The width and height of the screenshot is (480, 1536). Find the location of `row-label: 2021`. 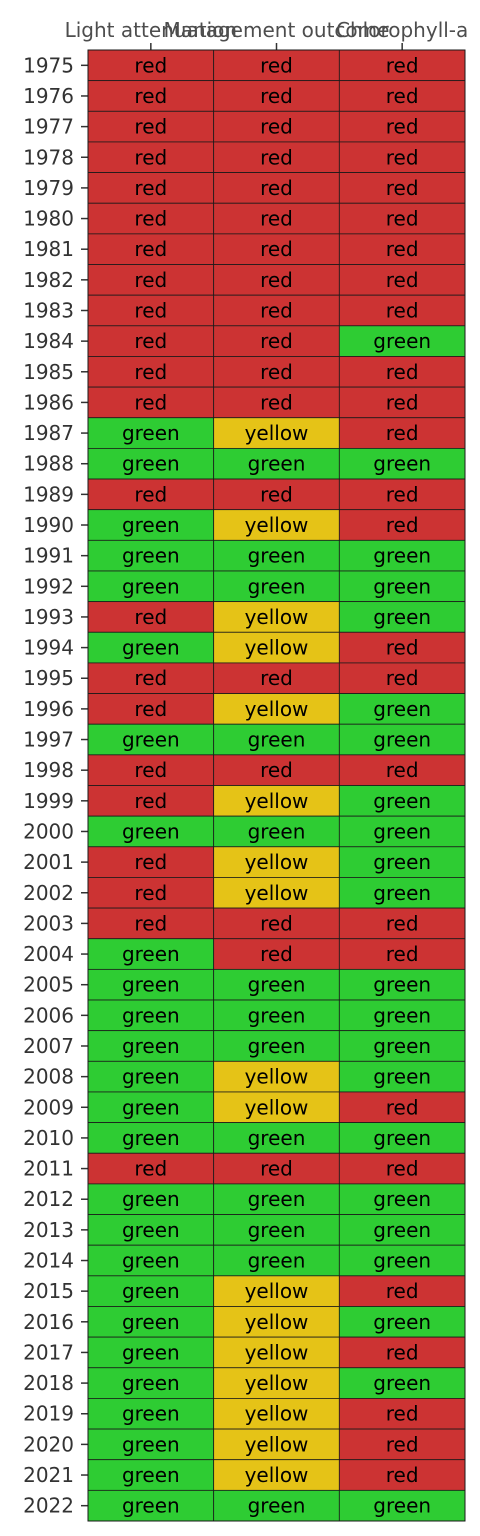

row-label: 2021 is located at coordinates (48, 1475).